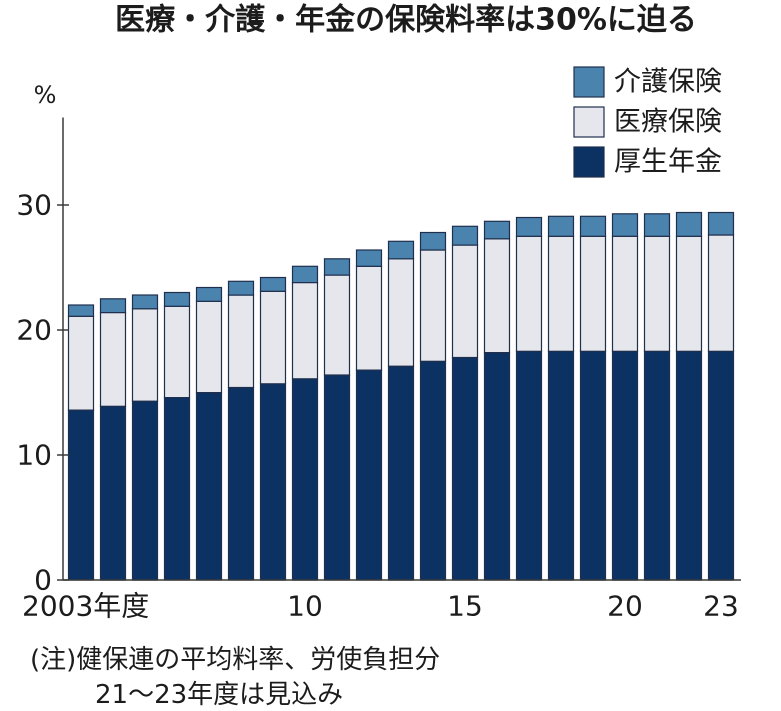 This screenshot has height=711, width=781. What do you see at coordinates (721, 465) in the screenshot?
I see `bar-pension-2023` at bounding box center [721, 465].